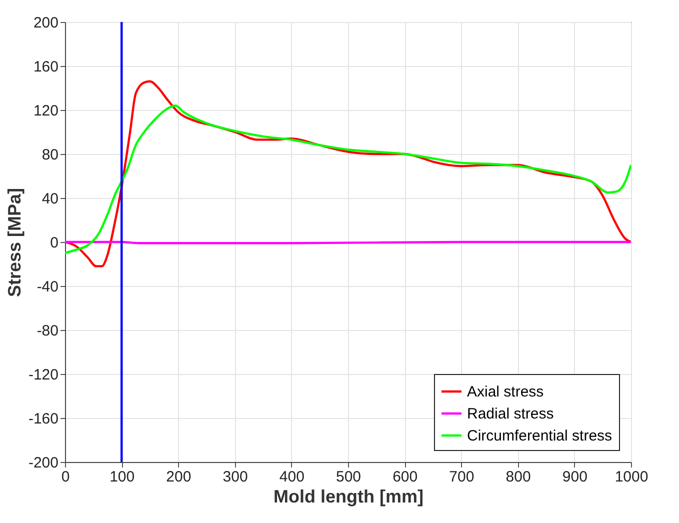 Image resolution: width=679 pixels, height=523 pixels. I want to click on x-tick-label: 500, so click(349, 477).